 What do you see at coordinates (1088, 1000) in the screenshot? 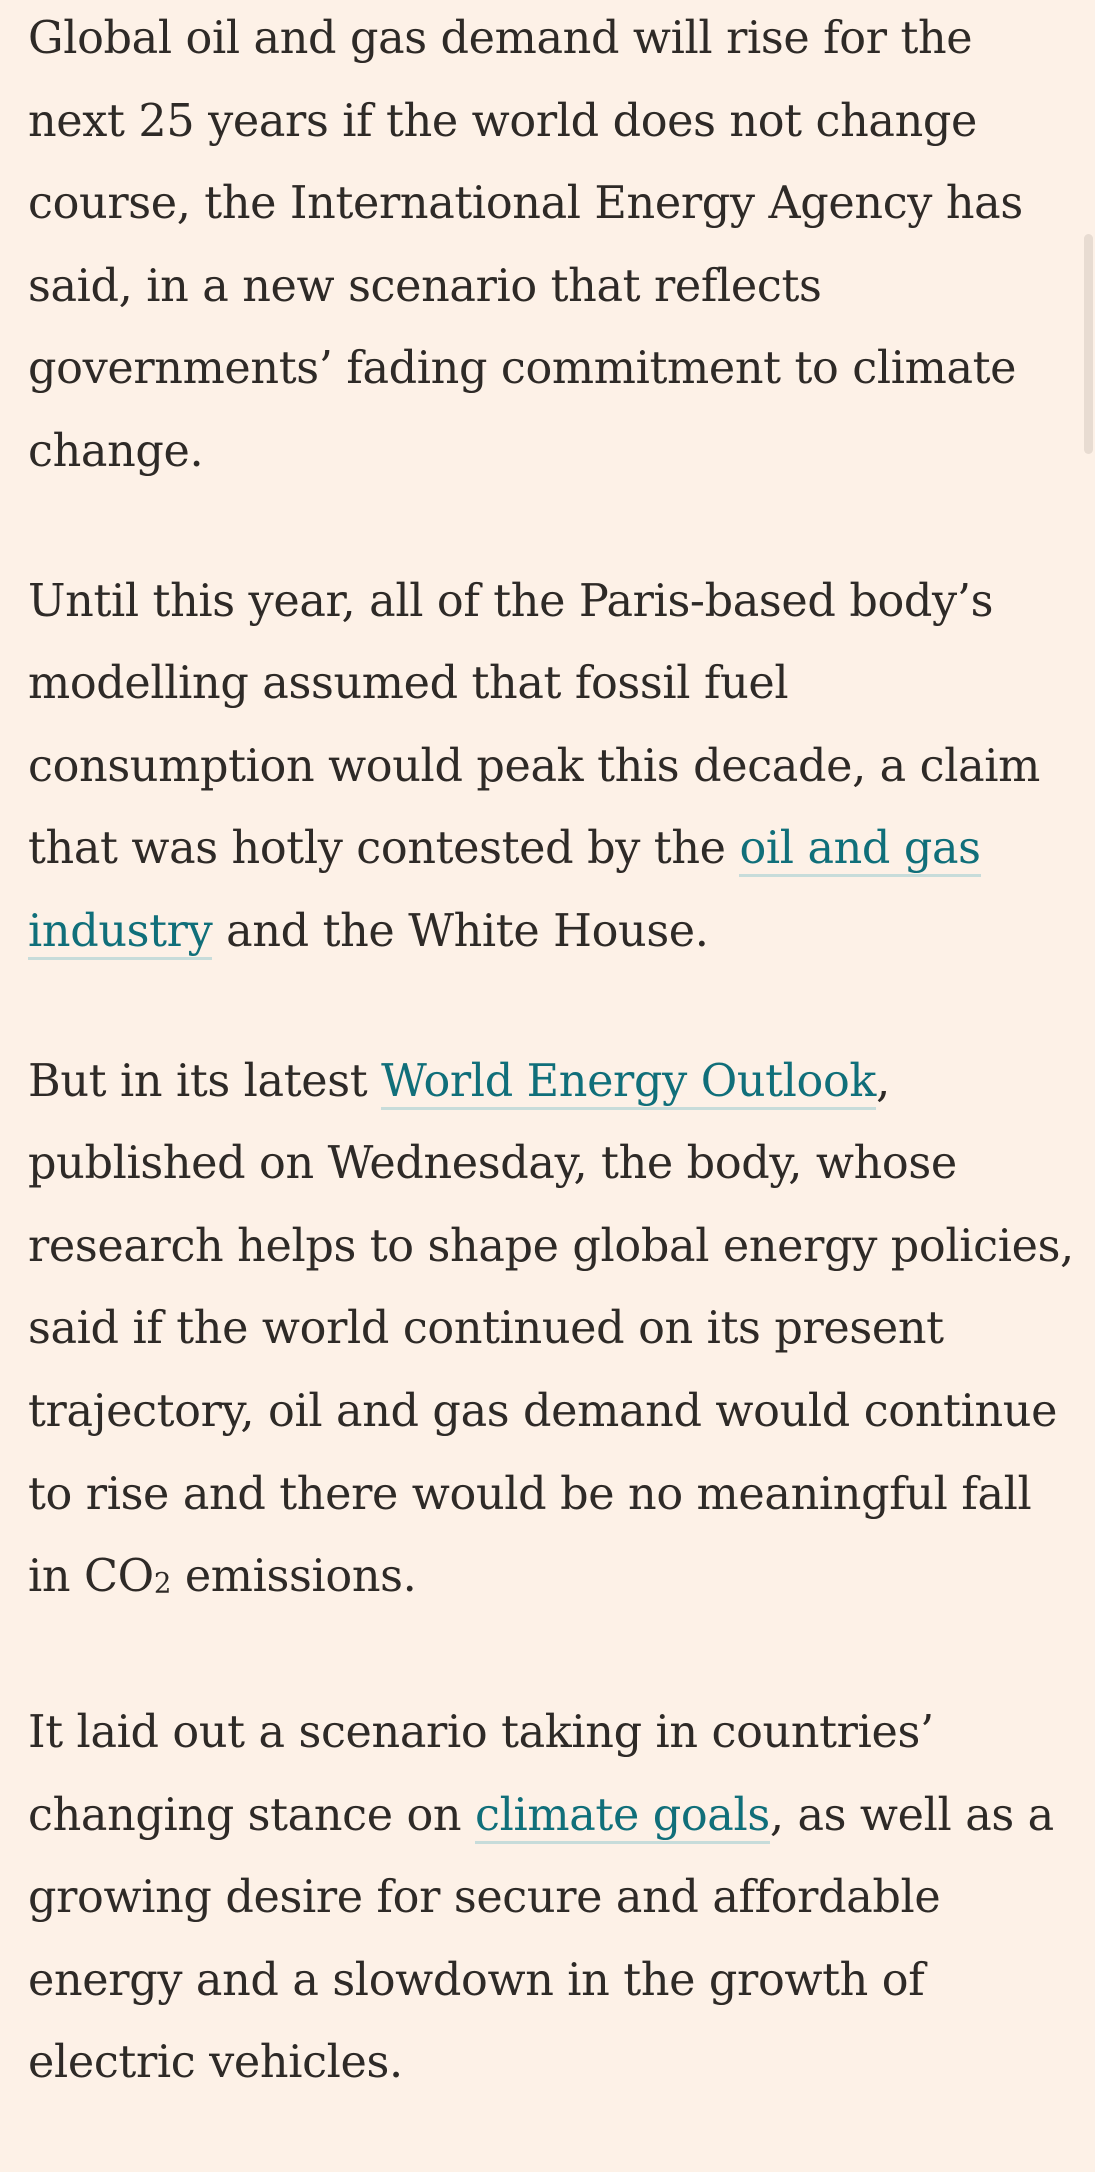
I see `scrollbar-track` at bounding box center [1088, 1000].